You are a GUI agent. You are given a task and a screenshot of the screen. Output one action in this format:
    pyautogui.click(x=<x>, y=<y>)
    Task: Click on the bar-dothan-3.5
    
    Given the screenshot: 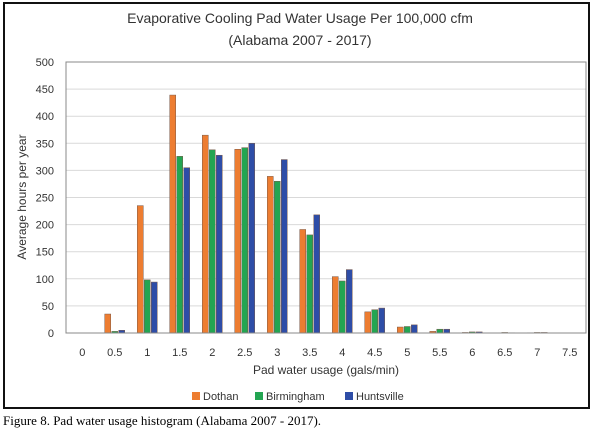 What is the action you would take?
    pyautogui.click(x=302, y=281)
    